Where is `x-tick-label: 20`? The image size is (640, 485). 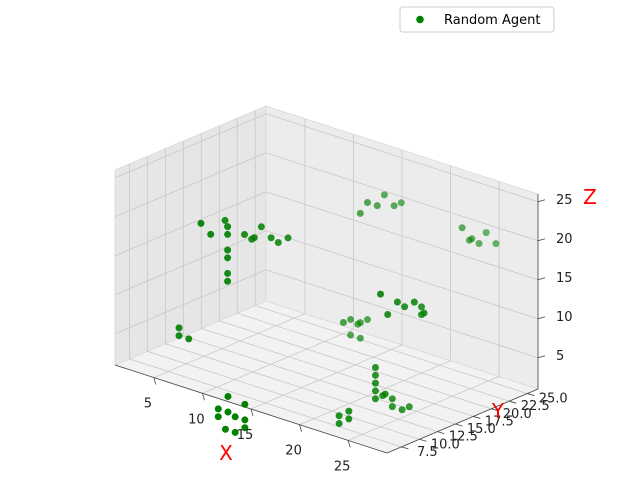
x-tick-label: 20 is located at coordinates (293, 451).